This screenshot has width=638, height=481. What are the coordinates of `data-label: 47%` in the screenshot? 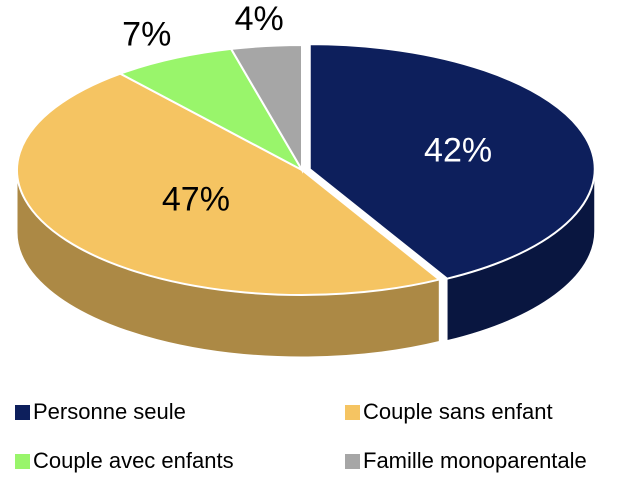 It's located at (196, 200).